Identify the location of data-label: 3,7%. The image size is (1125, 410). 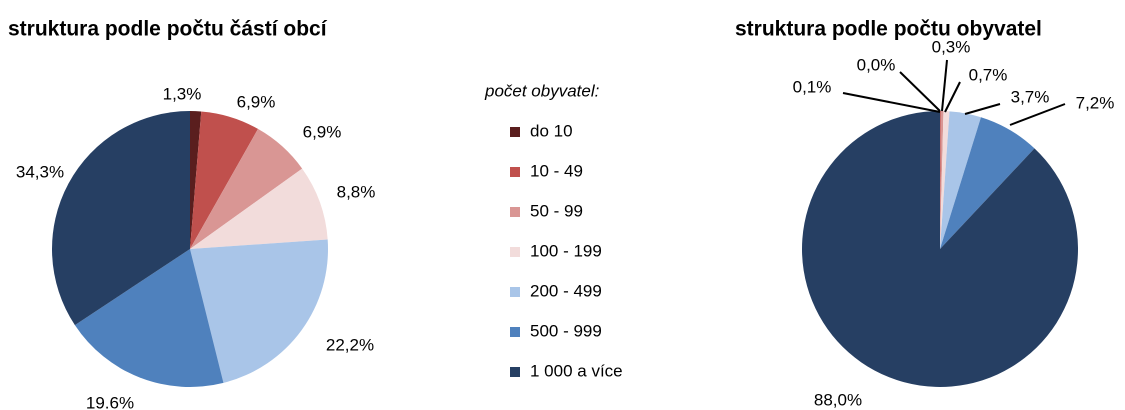
(1030, 96).